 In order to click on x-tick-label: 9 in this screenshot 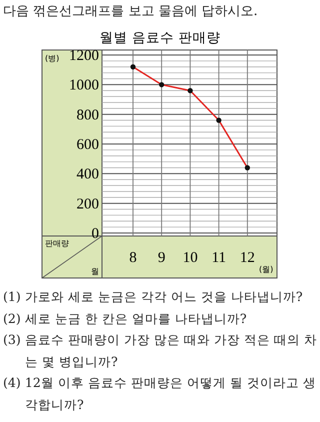, I will do `click(162, 258)`.